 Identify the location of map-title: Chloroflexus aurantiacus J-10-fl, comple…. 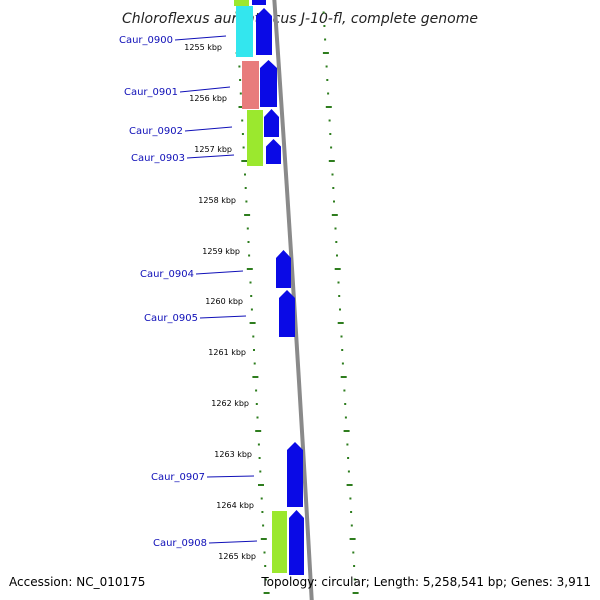
(300, 19).